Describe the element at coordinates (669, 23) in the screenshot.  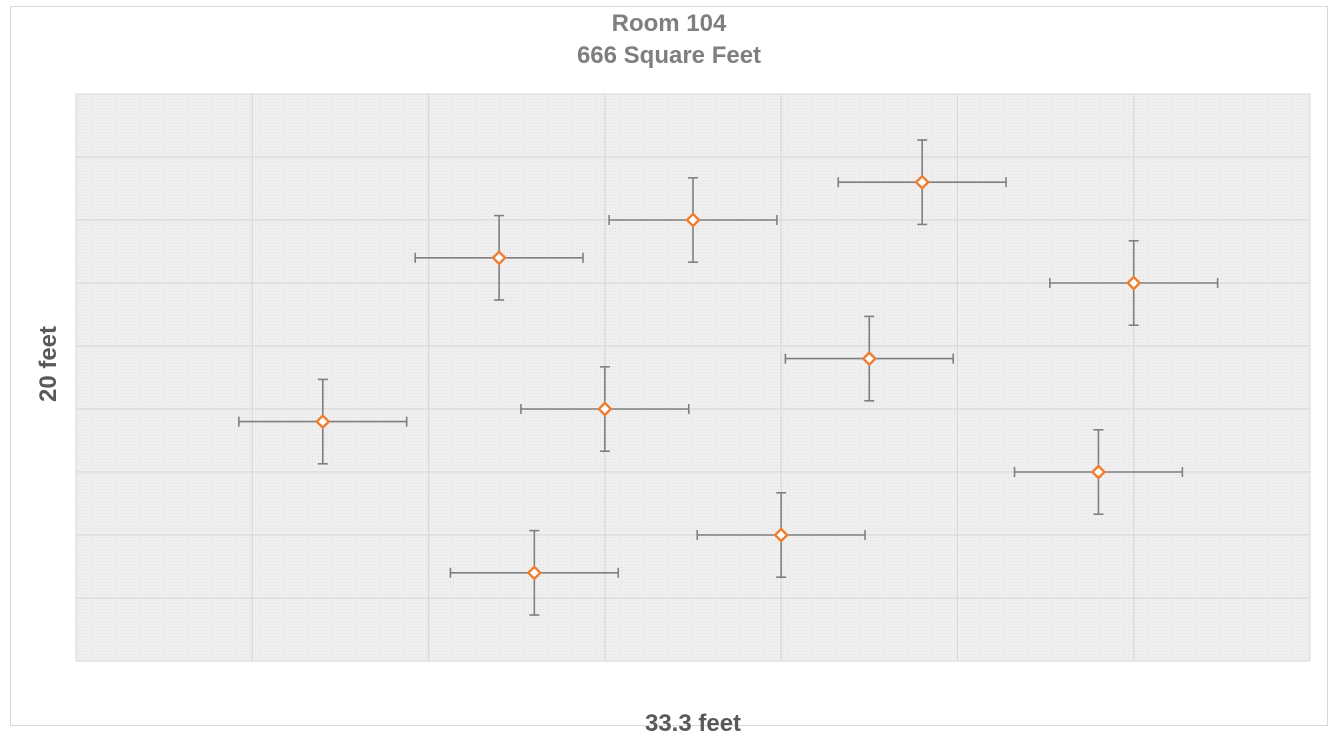
I see `chart-title-line-1: Room 104` at that location.